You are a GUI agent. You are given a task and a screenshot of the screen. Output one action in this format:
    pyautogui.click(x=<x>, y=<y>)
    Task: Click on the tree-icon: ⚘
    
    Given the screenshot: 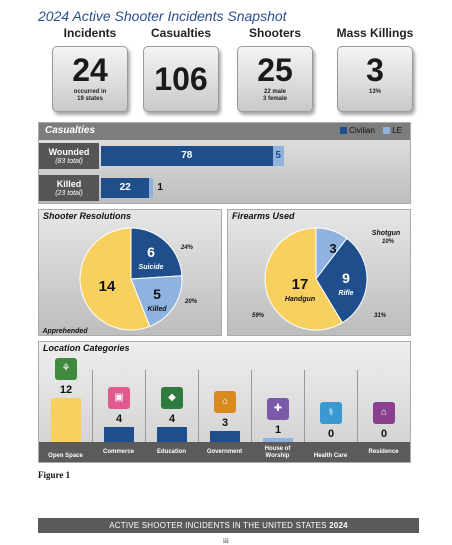 What is the action you would take?
    pyautogui.click(x=66, y=369)
    